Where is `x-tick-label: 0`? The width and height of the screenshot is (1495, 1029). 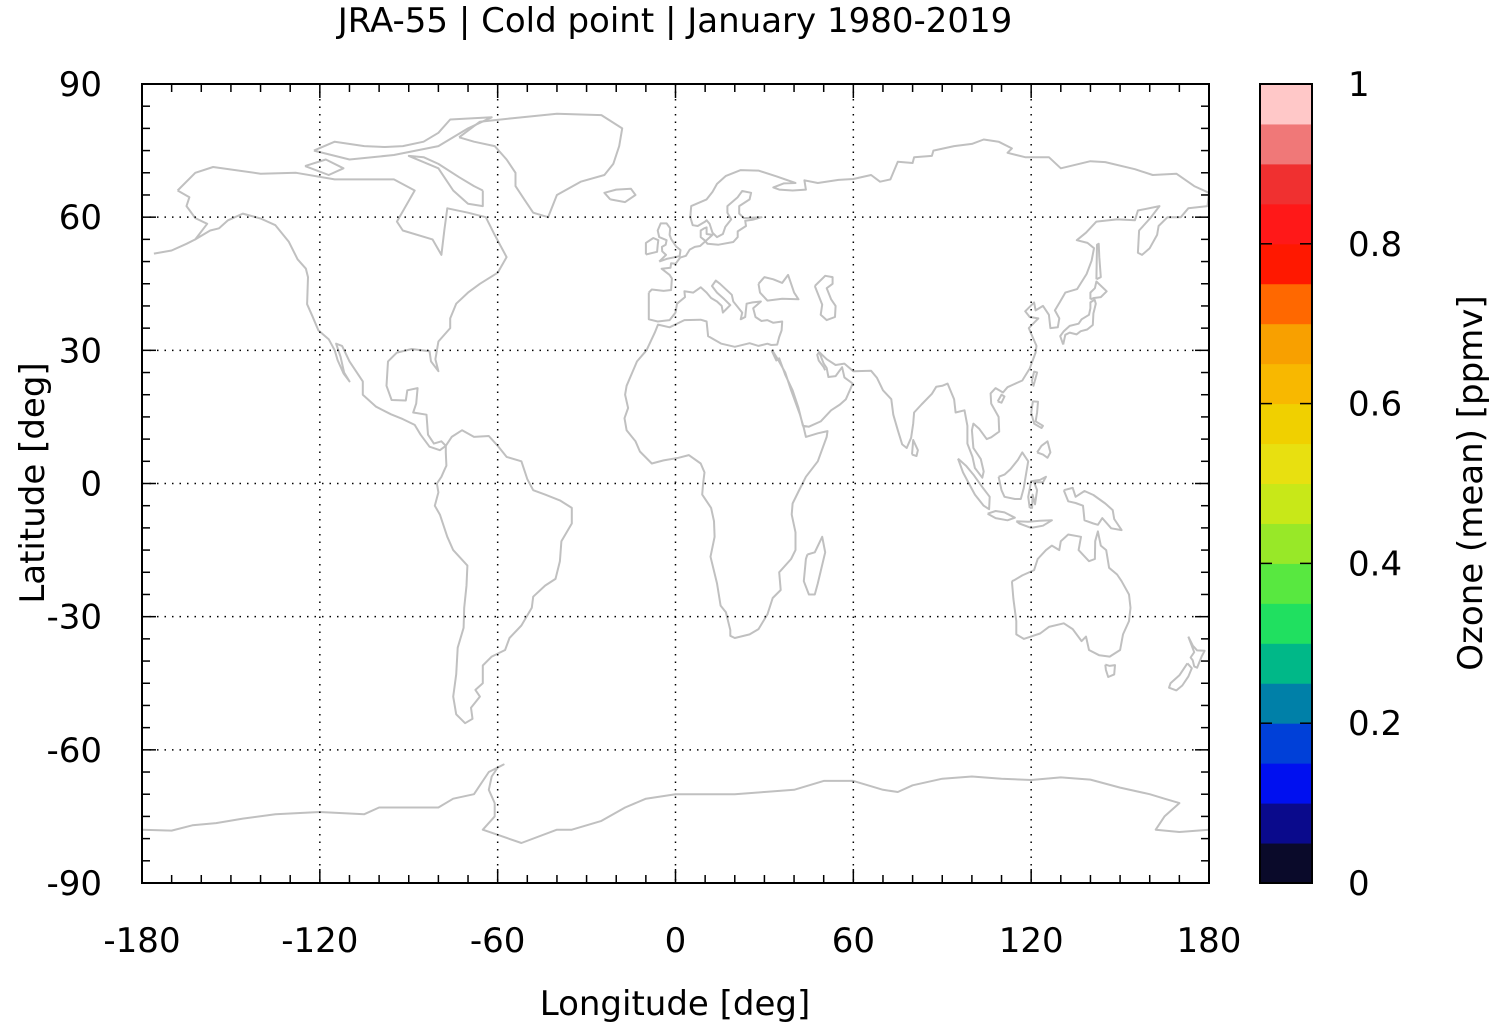
x-tick-label: 0 is located at coordinates (676, 941).